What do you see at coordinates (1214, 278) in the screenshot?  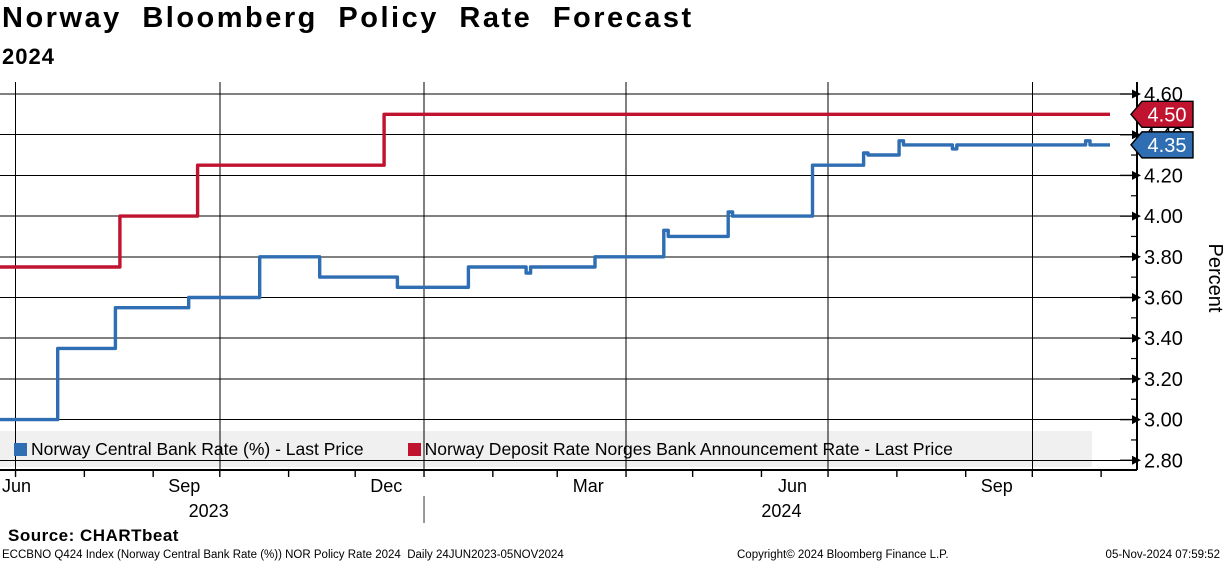 I see `y-axis-title: Percent` at bounding box center [1214, 278].